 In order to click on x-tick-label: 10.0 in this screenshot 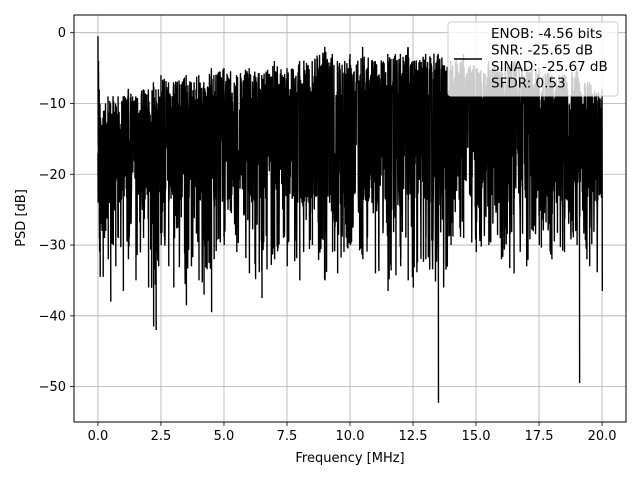, I will do `click(350, 436)`.